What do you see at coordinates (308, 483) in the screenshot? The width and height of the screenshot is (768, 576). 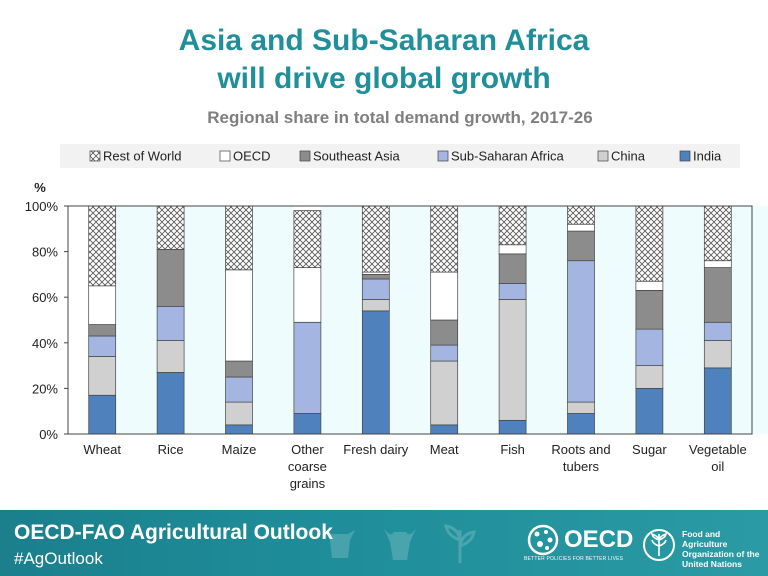 I see `x-tick-label: grains` at bounding box center [308, 483].